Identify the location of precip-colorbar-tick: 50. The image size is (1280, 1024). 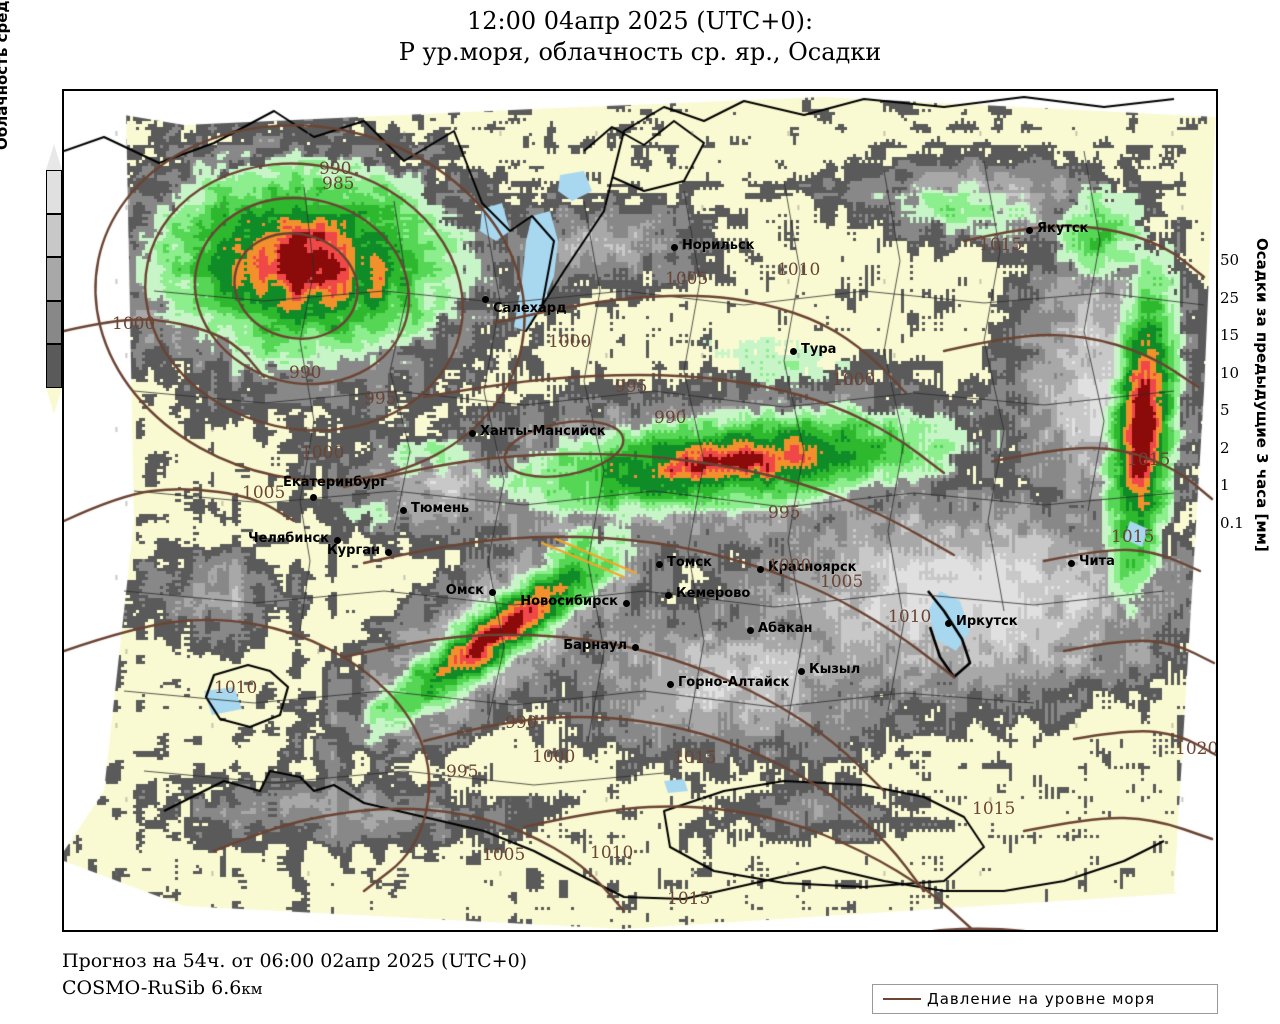
(1230, 260).